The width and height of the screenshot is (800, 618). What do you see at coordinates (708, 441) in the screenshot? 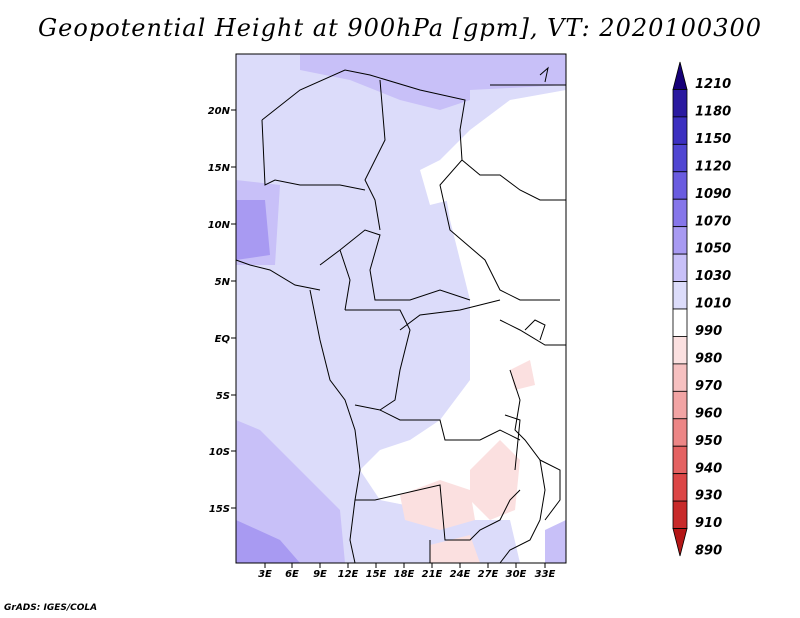
I see `colorbar-label: 950` at bounding box center [708, 441].